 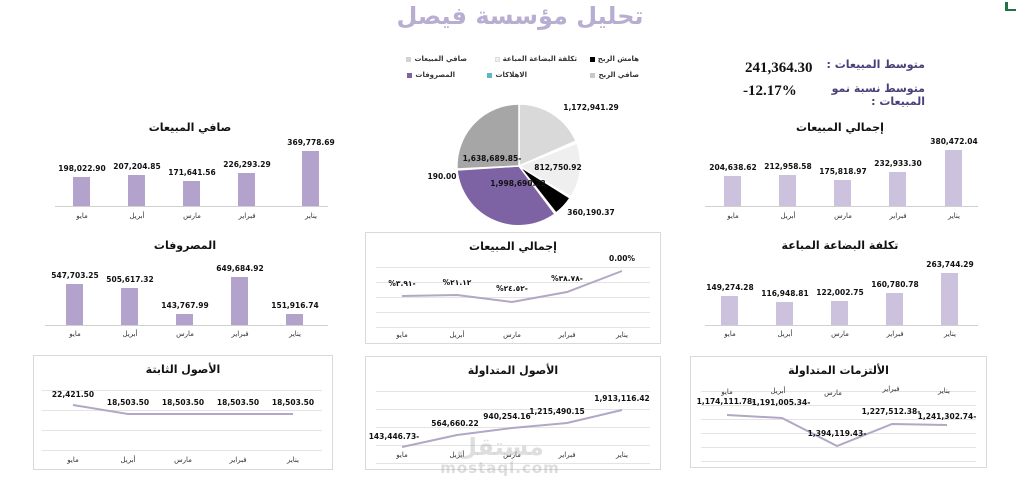 What do you see at coordinates (781, 402) in the screenshot?
I see `value-label: 1,191,005.34-` at bounding box center [781, 402].